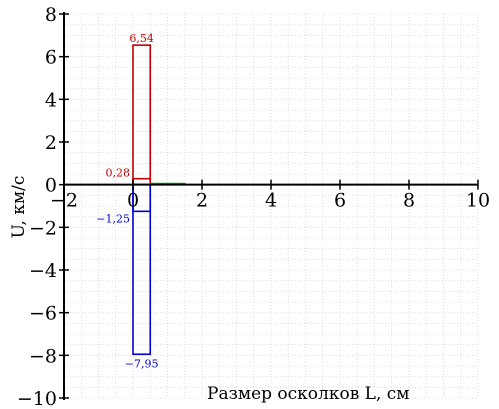 Image resolution: width=499 pixels, height=409 pixels. I want to click on y-tick-label: 2, so click(51, 143).